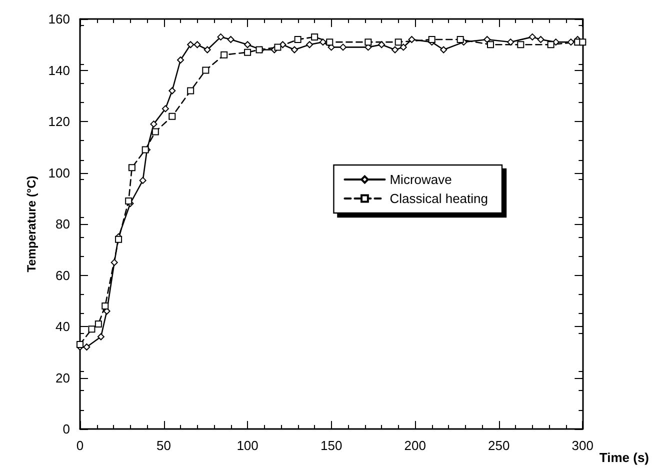 The width and height of the screenshot is (652, 471). I want to click on y-tick-label: 100, so click(59, 172).